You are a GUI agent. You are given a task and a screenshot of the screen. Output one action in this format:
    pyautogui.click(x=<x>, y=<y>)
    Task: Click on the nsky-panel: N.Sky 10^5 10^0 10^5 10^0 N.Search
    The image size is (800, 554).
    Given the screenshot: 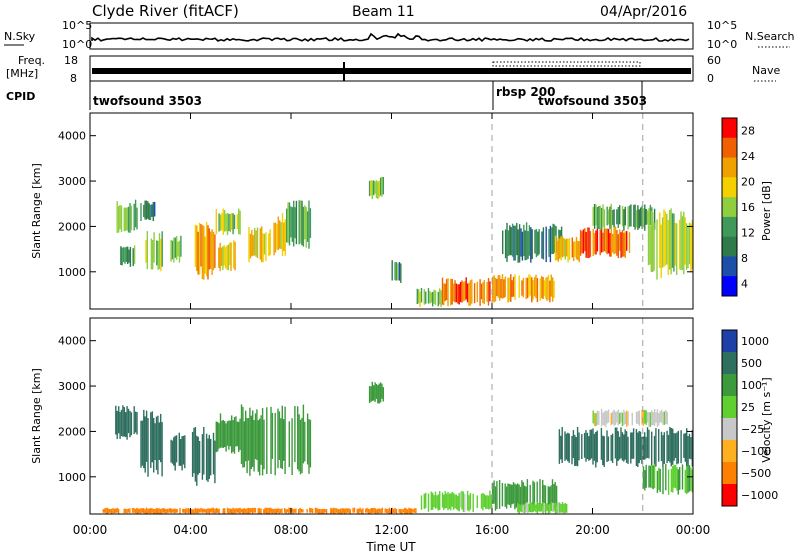 What is the action you would take?
    pyautogui.click(x=399, y=35)
    